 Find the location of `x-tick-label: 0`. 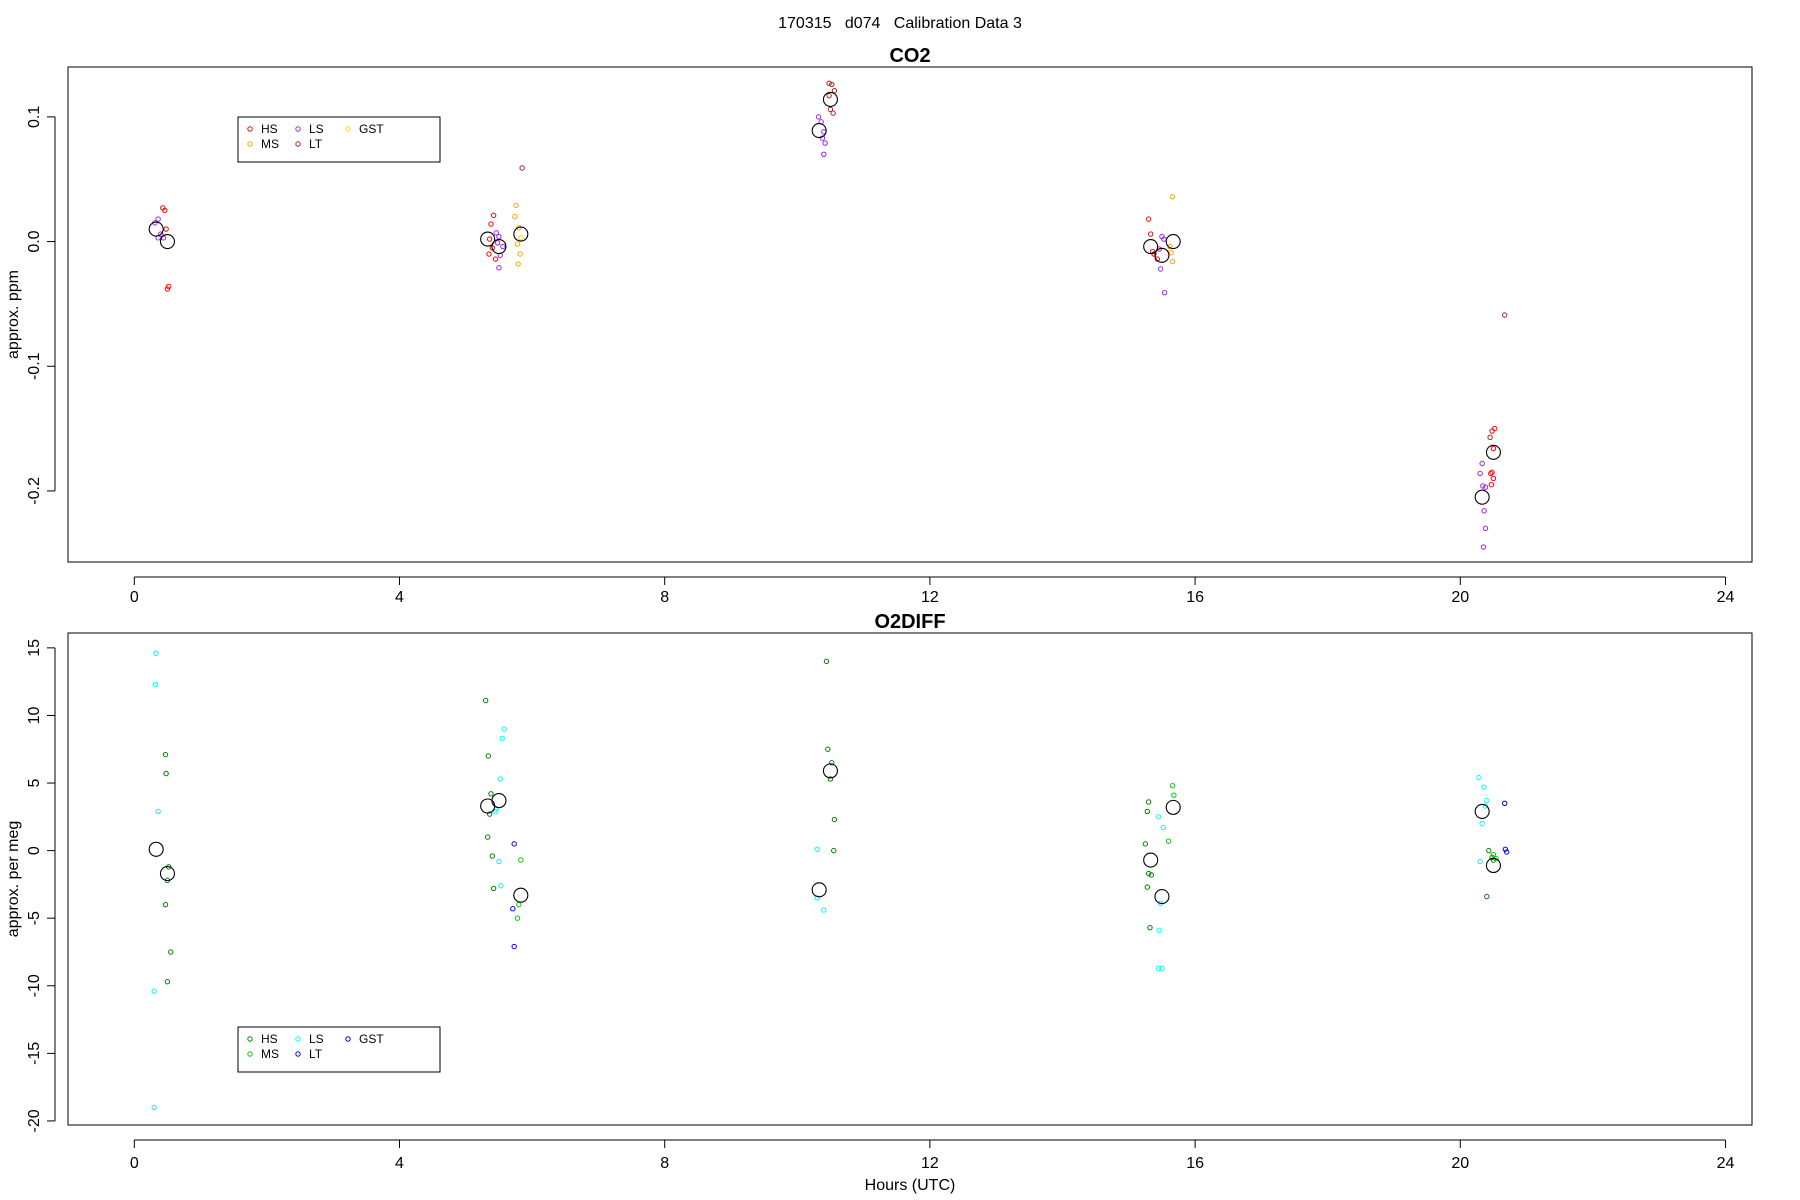

x-tick-label: 0 is located at coordinates (134, 1163).